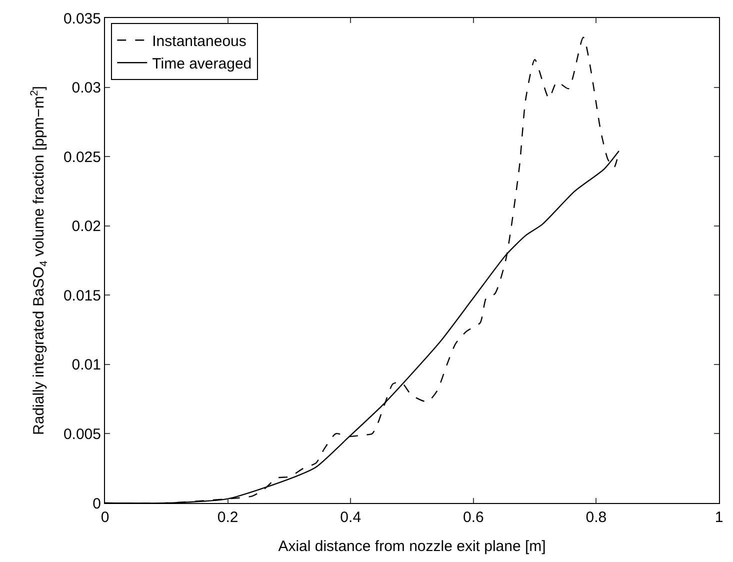 This screenshot has height=562, width=733. I want to click on x-tick-label: 0.2, so click(227, 517).